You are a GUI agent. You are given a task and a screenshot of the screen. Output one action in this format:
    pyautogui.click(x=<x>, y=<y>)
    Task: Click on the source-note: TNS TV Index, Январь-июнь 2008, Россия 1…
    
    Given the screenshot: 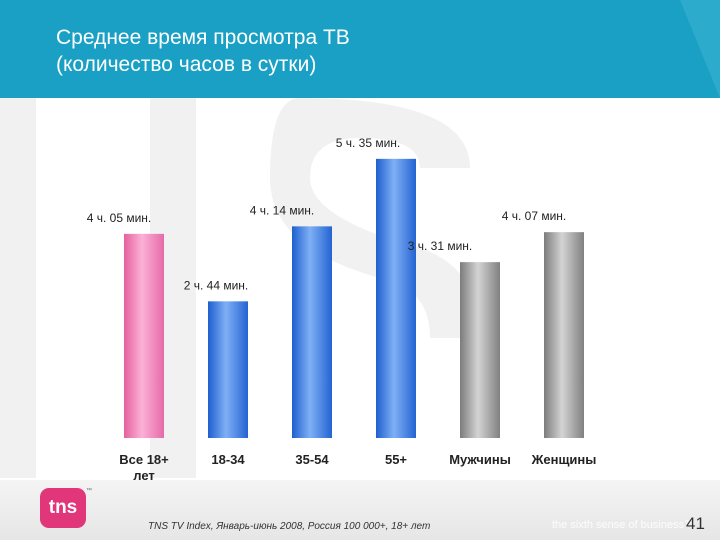 What is the action you would take?
    pyautogui.click(x=289, y=526)
    